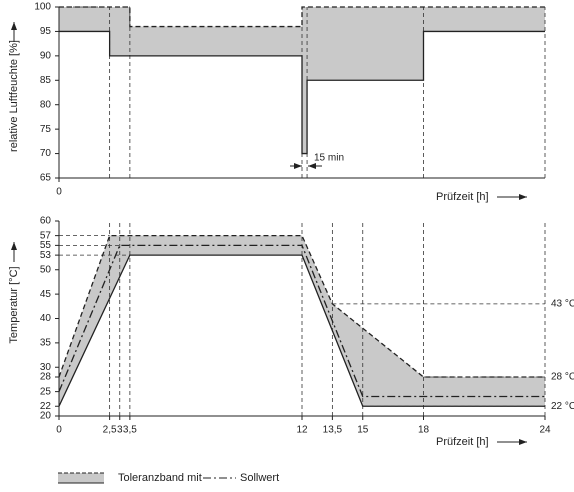 This screenshot has width=574, height=492. Describe the element at coordinates (46, 104) in the screenshot. I see `y-tick-label: 80` at that location.